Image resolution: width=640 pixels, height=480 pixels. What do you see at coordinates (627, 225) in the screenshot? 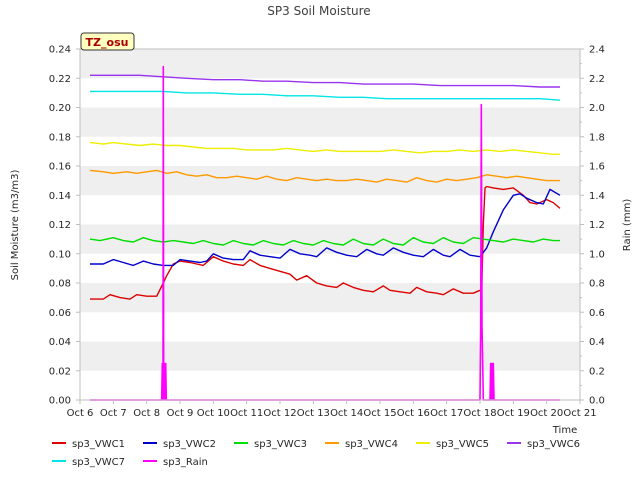
I see `y2-axis-title: Rain (mm)` at bounding box center [627, 225].